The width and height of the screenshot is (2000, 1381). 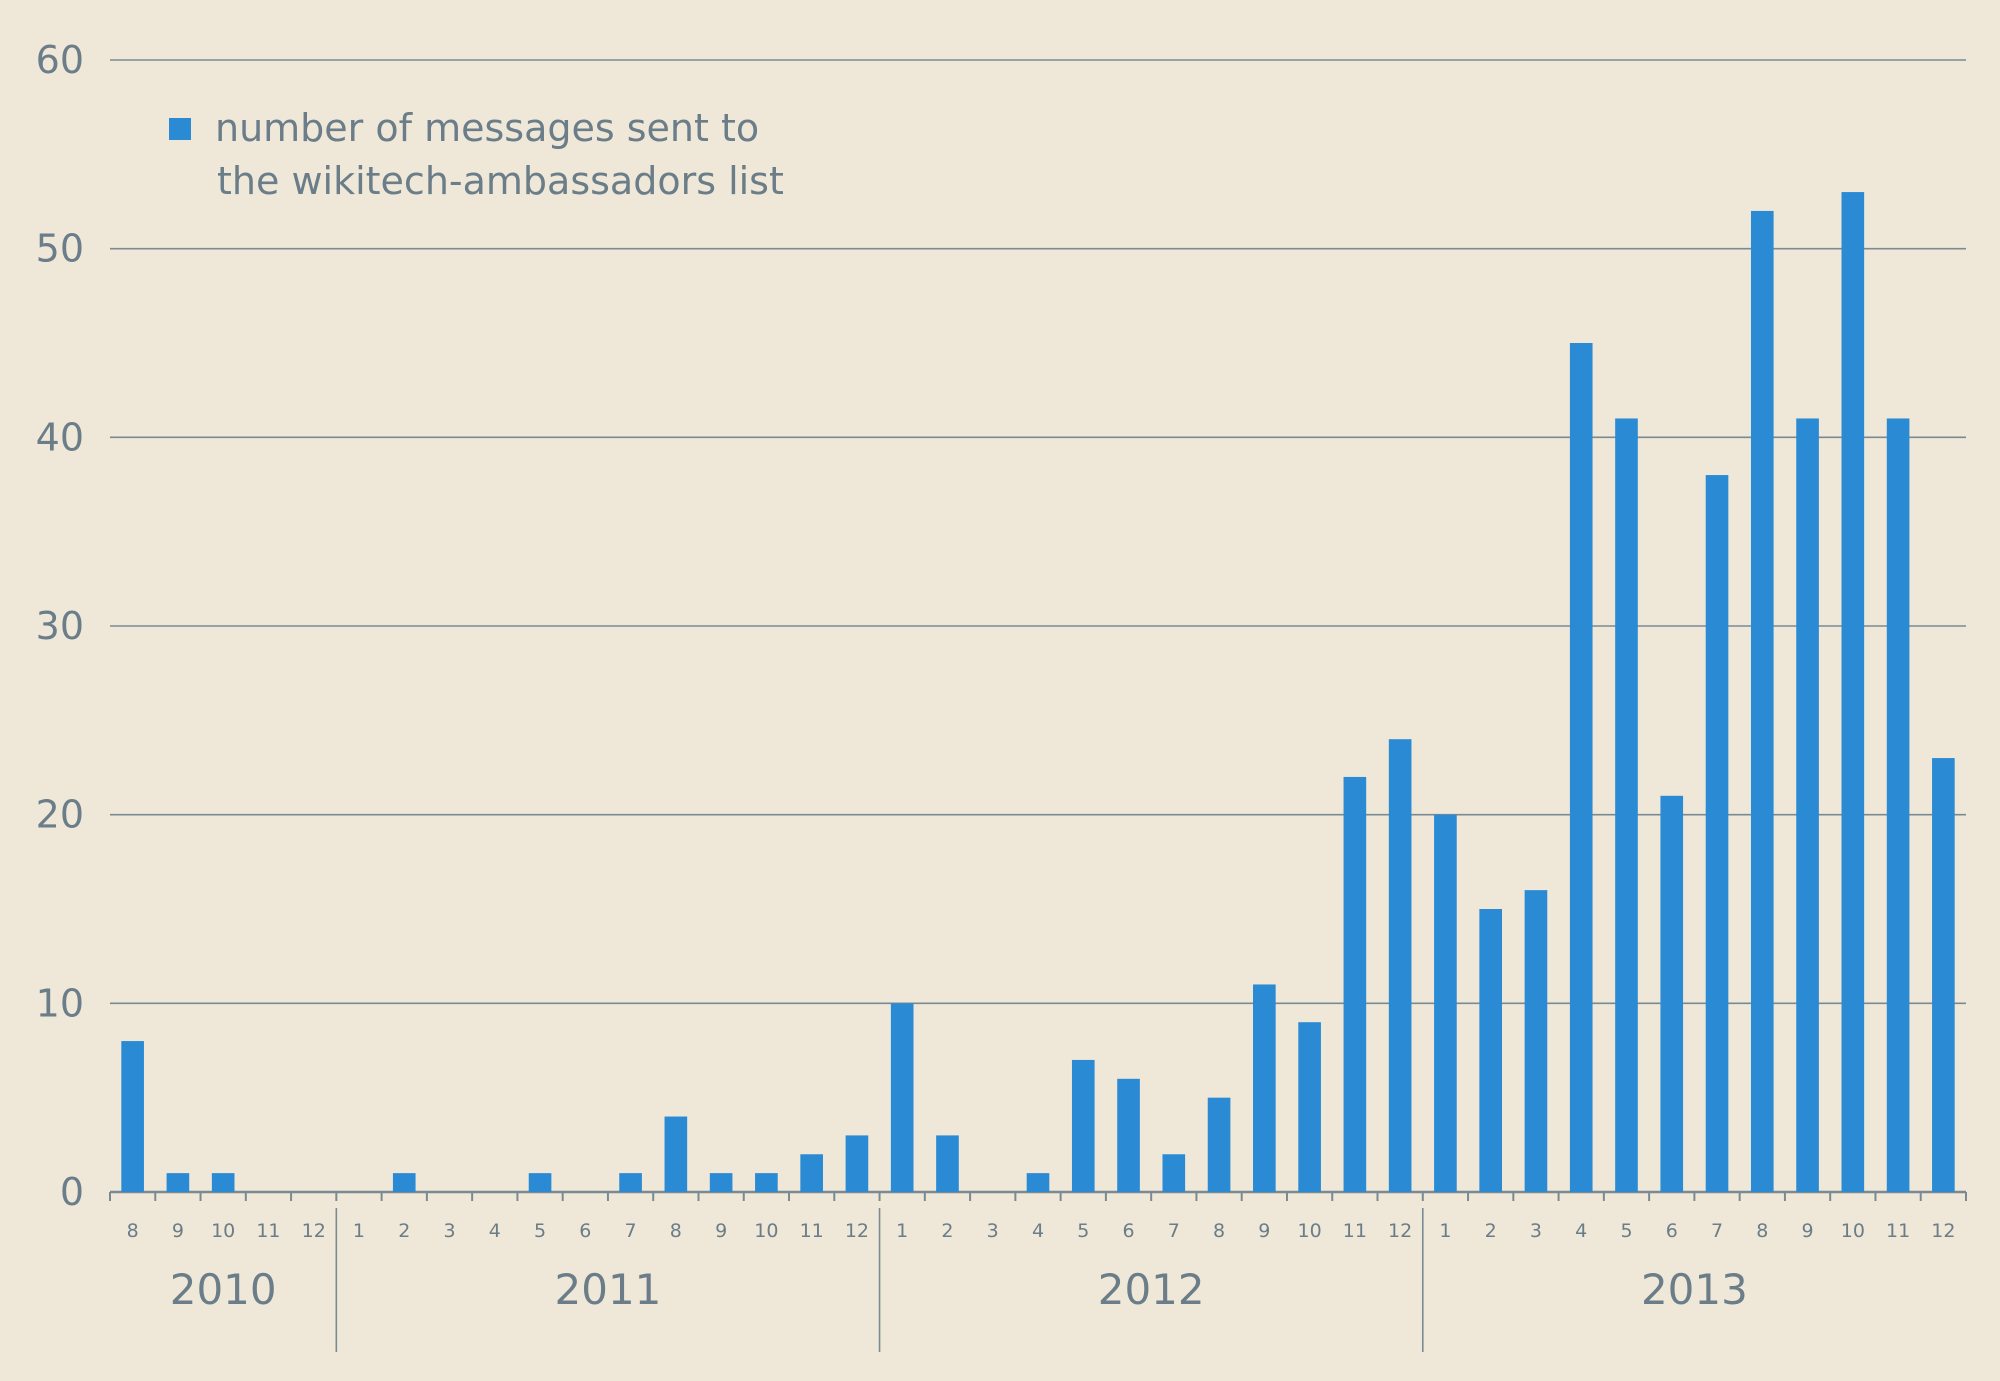 I want to click on y-tick-label: 30, so click(x=60, y=626).